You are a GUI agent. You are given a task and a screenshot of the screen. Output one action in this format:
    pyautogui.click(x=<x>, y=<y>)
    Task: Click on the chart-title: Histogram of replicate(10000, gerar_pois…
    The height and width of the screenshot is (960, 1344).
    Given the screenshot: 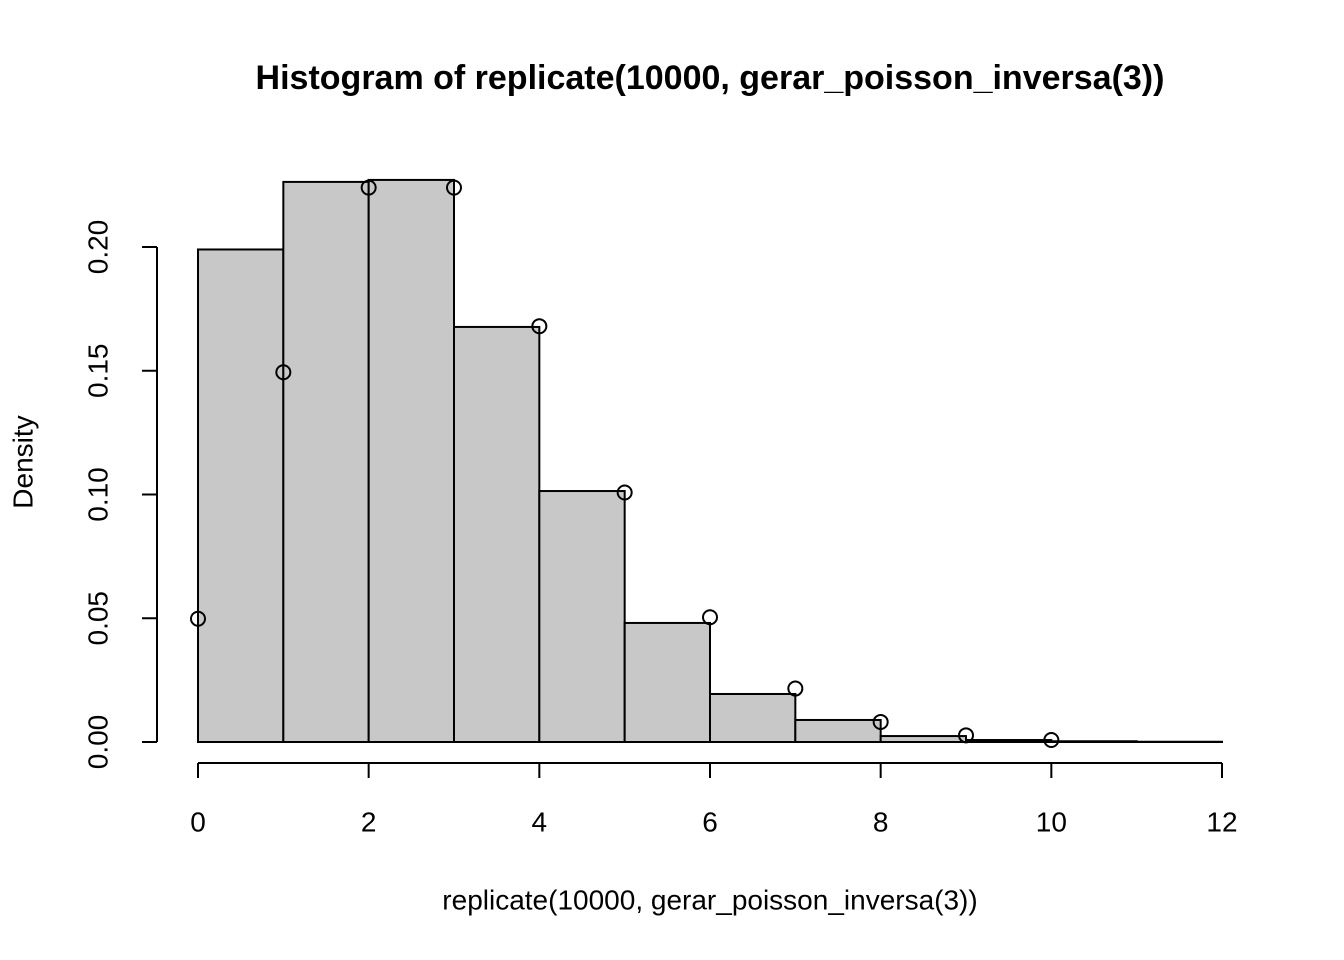 What is the action you would take?
    pyautogui.click(x=710, y=78)
    